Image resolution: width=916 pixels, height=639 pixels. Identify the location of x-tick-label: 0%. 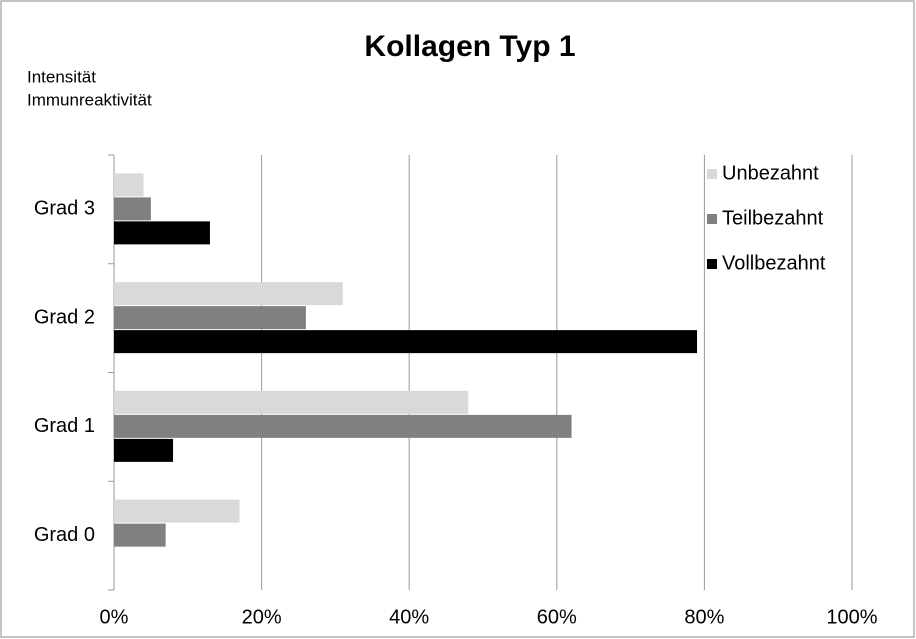
(114, 617).